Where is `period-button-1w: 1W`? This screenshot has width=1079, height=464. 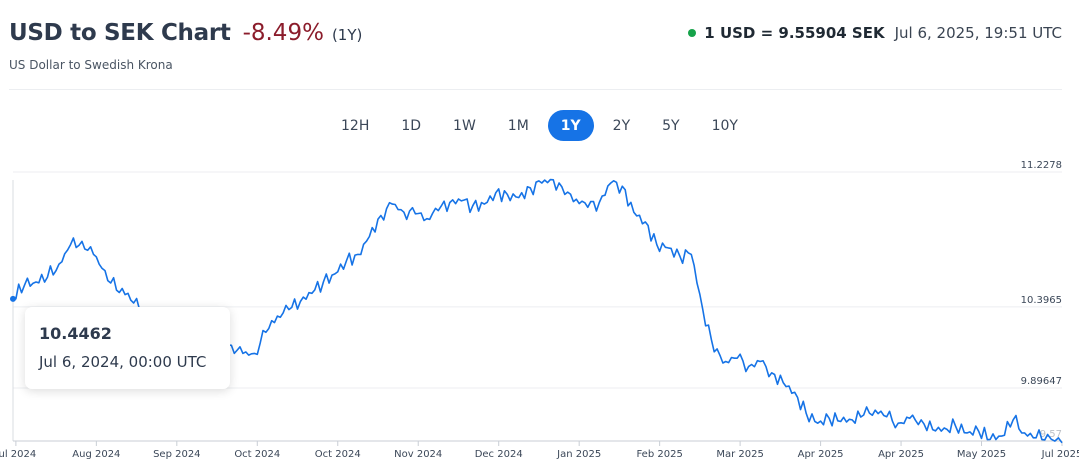 period-button-1w: 1W is located at coordinates (464, 125).